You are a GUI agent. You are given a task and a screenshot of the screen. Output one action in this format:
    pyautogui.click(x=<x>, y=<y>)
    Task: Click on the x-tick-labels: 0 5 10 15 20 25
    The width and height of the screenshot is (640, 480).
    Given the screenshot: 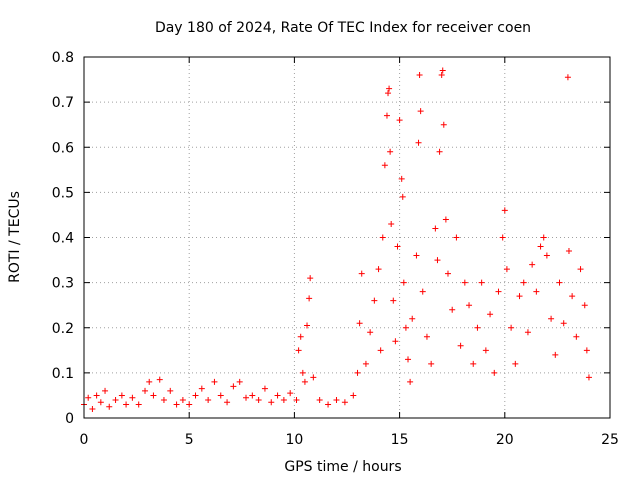 What is the action you would take?
    pyautogui.click(x=349, y=440)
    